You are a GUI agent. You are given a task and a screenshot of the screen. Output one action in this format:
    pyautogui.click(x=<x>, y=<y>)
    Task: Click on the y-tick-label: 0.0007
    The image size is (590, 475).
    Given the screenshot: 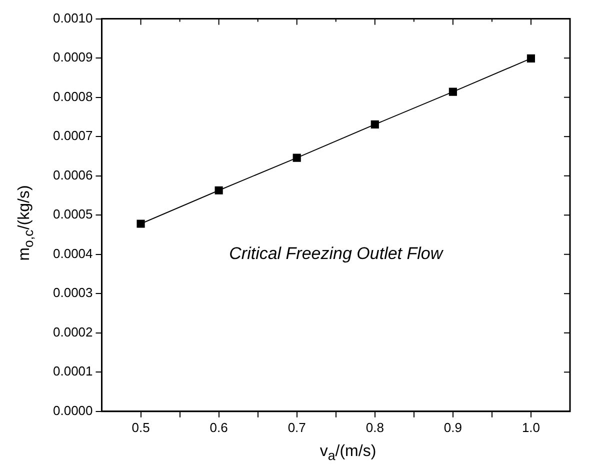 What is the action you would take?
    pyautogui.click(x=72, y=136)
    